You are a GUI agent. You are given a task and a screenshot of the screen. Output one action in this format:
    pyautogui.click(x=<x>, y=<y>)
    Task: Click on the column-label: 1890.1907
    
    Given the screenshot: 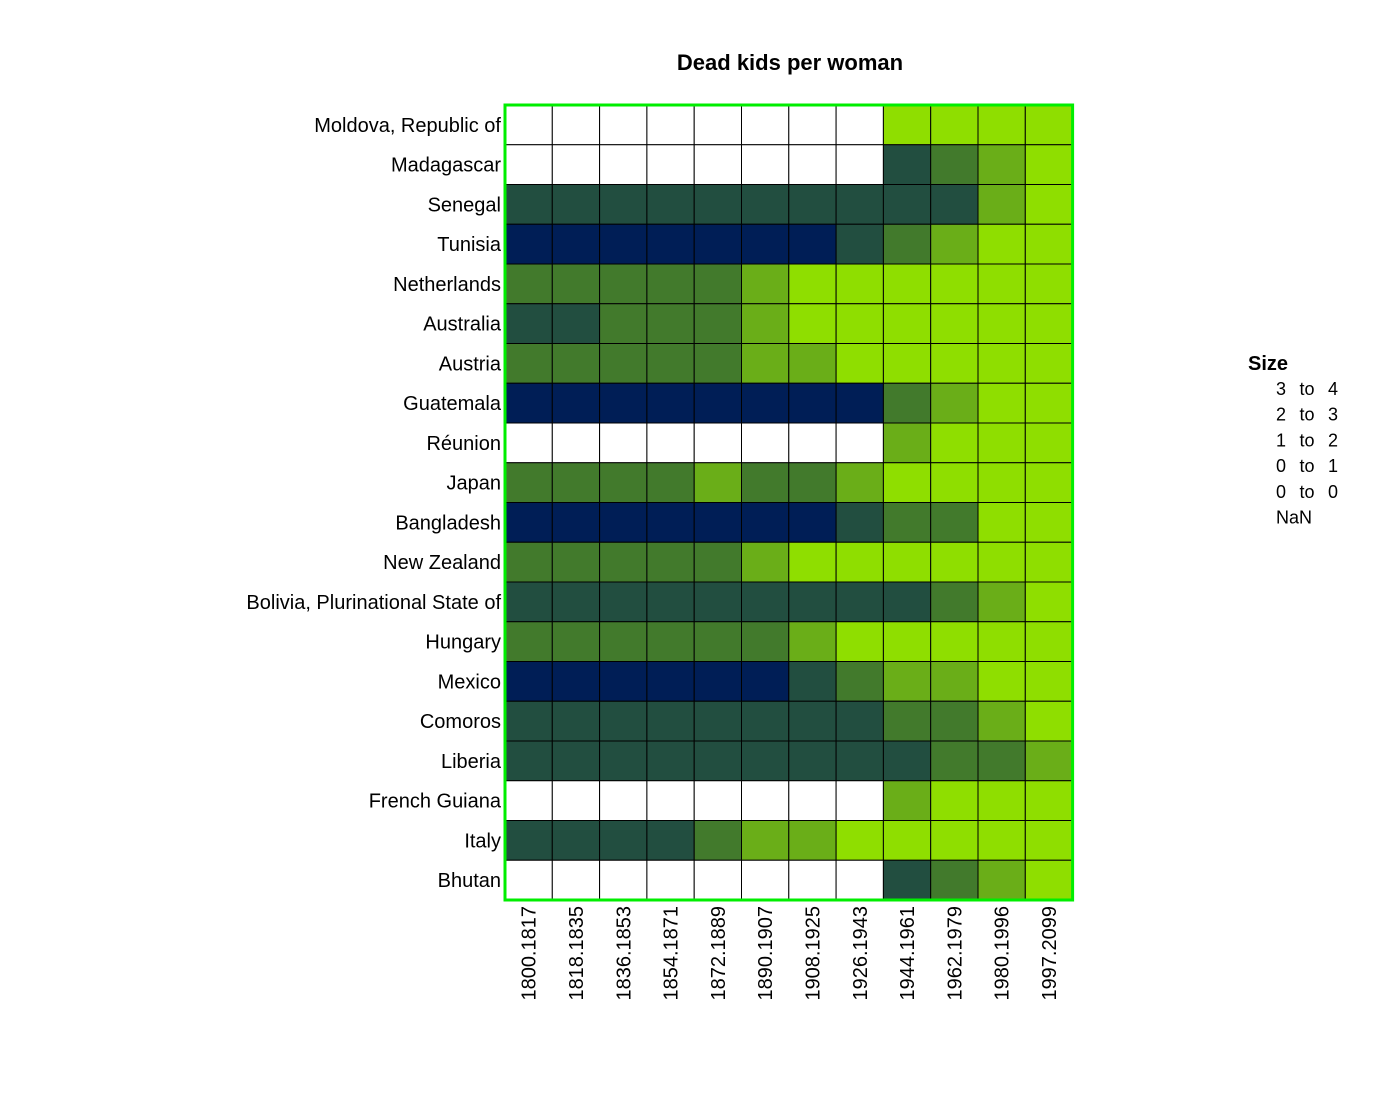 What is the action you would take?
    pyautogui.click(x=766, y=953)
    